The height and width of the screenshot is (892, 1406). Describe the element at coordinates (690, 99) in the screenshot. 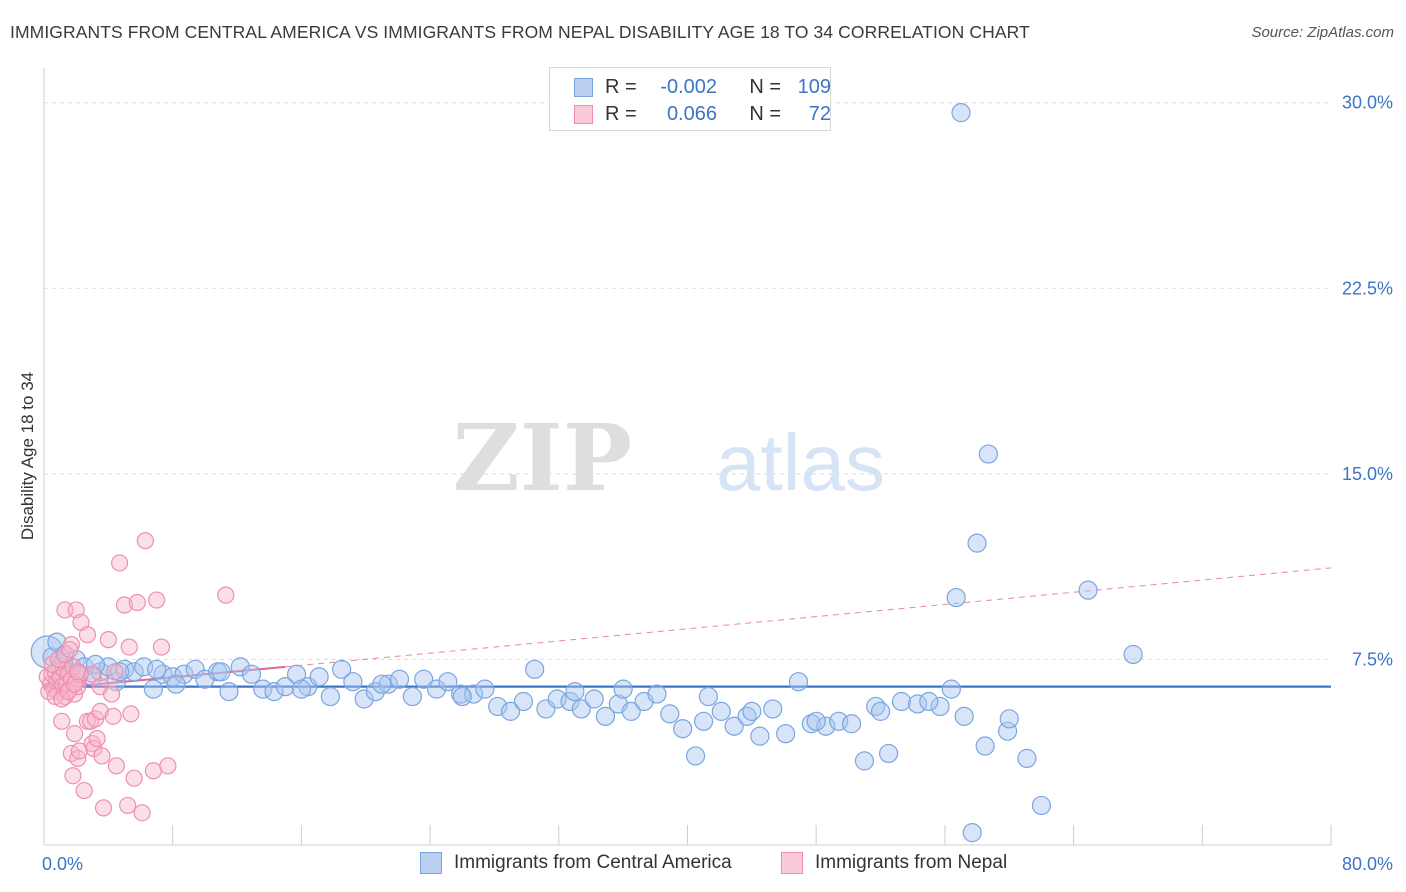

I see `stats-box: R = -0.002 N = 109 R = 0.066 N = 72` at that location.